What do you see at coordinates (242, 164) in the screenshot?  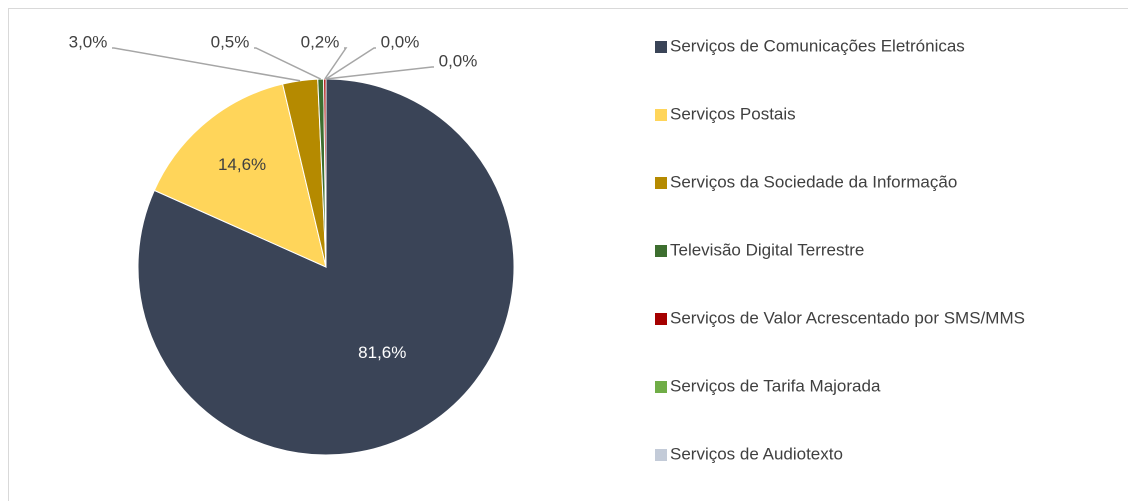 I see `data-label: 14,6%` at bounding box center [242, 164].